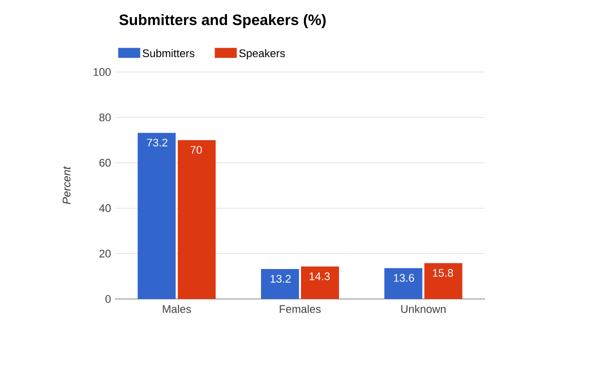 Image resolution: width=600 pixels, height=371 pixels. I want to click on data-label: 15.8, so click(443, 273).